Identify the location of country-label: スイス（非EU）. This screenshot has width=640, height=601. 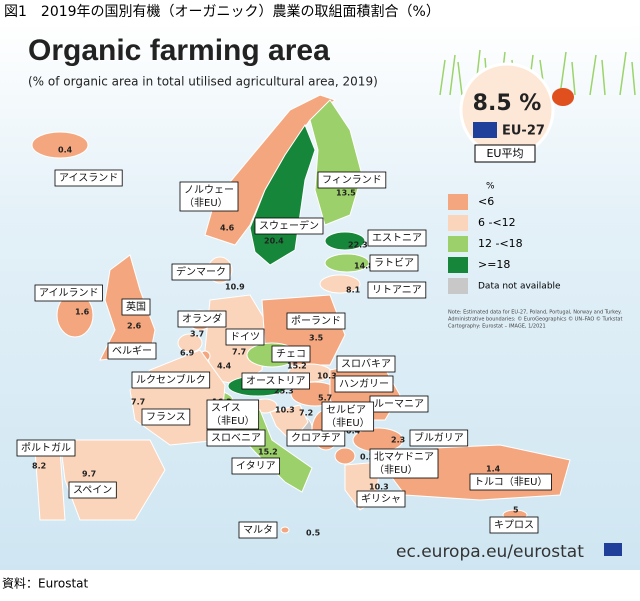
(233, 414).